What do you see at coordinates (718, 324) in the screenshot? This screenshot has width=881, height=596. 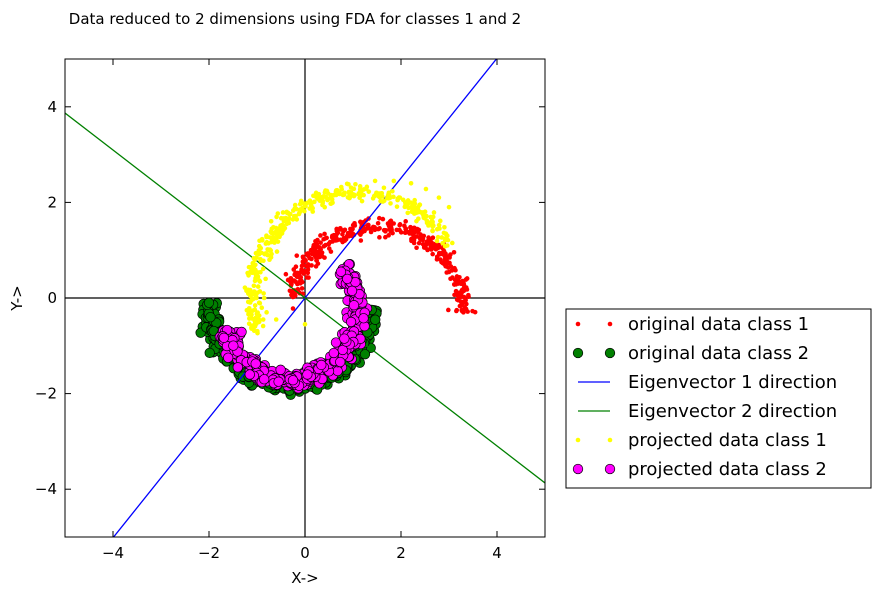 I see `legend-label: original data class 1` at bounding box center [718, 324].